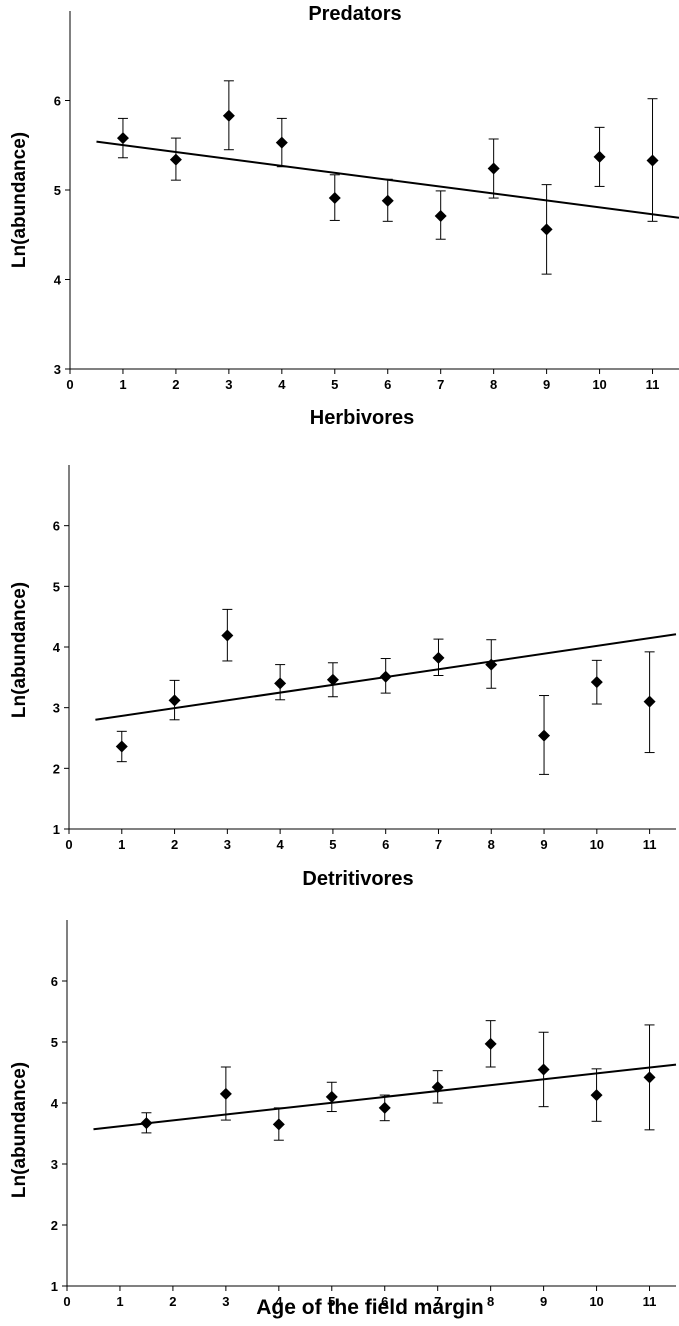 The height and width of the screenshot is (1326, 679). What do you see at coordinates (362, 418) in the screenshot?
I see `panel-title: Herbivores` at bounding box center [362, 418].